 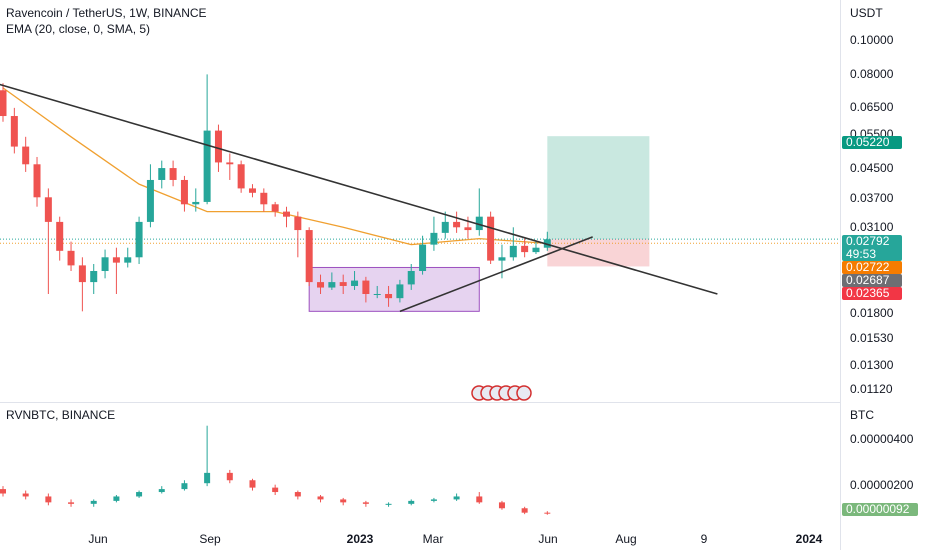 I want to click on price-tick: 0.01300, so click(x=872, y=365).